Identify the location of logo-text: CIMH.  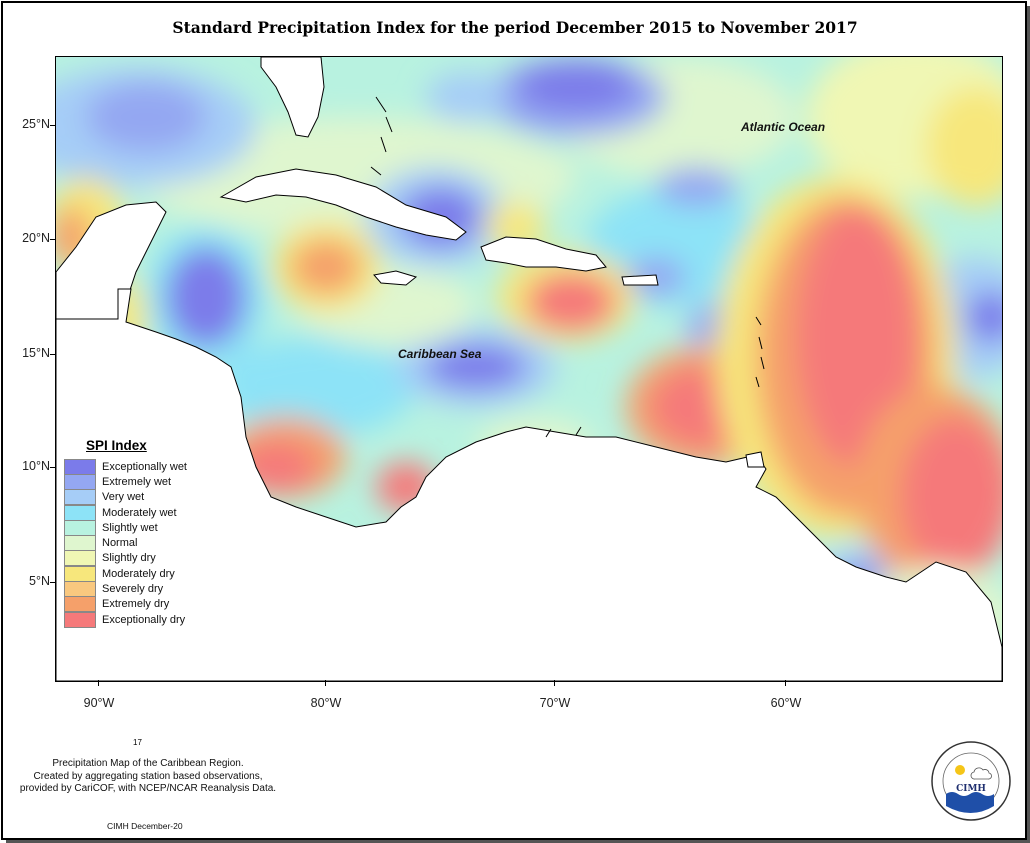
(971, 789).